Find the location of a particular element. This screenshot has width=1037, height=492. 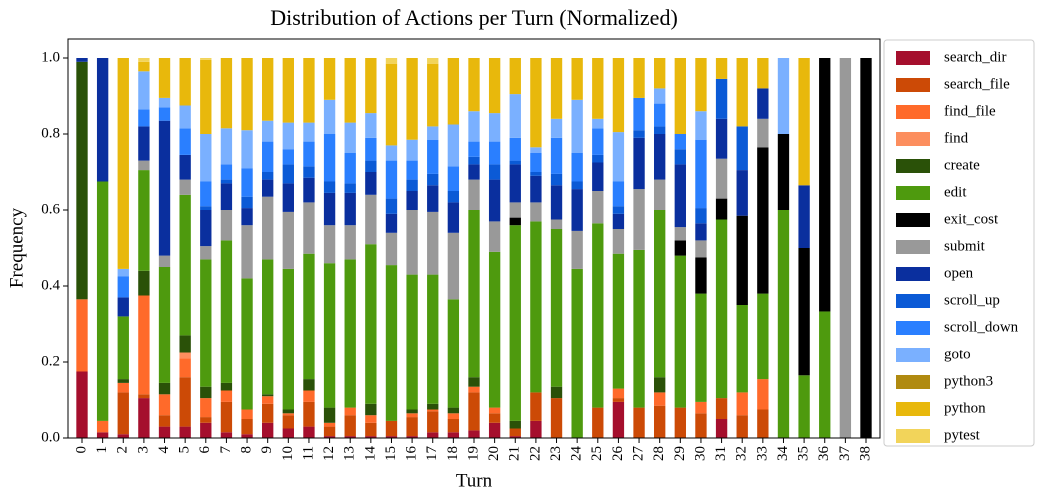

y-tick-label: 1.0 is located at coordinates (50, 57).